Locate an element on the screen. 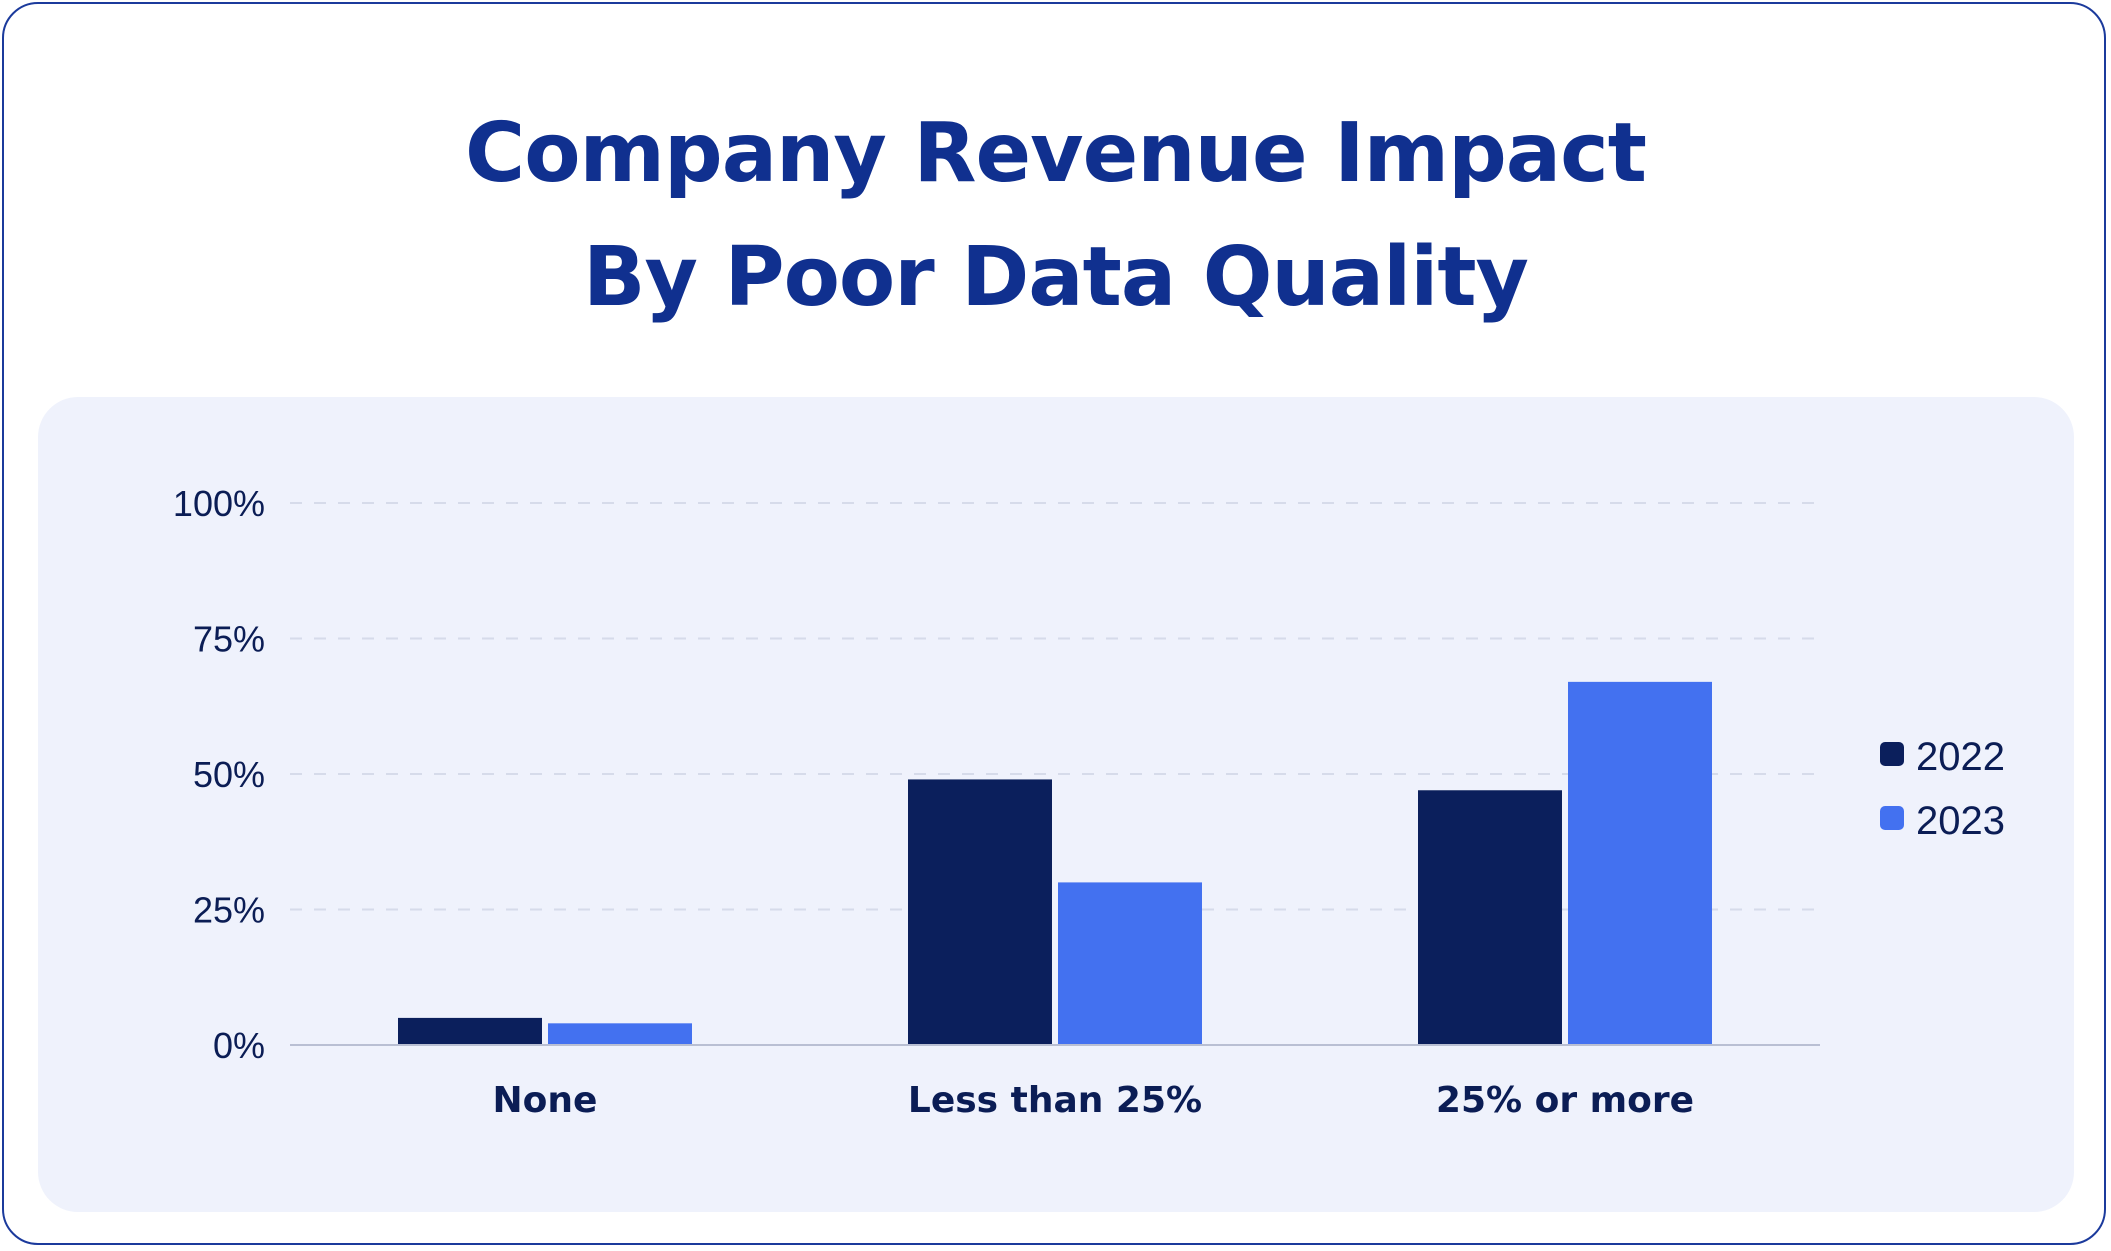 The height and width of the screenshot is (1251, 2111). y-tick-label: 100% is located at coordinates (219, 503).